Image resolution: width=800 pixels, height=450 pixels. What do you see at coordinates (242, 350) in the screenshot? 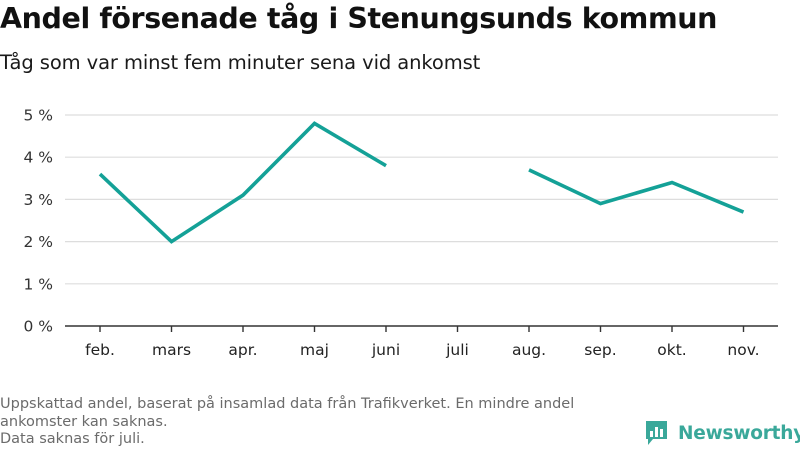
I see `x-tick-label: apr.` at bounding box center [242, 350].